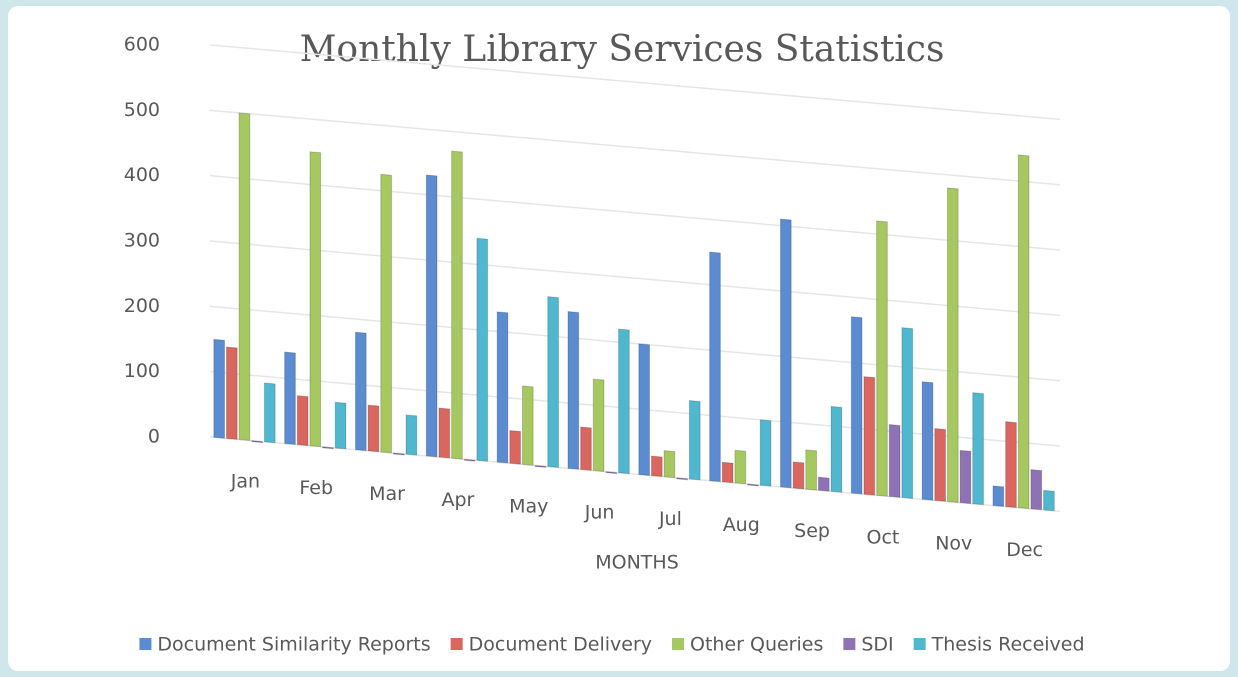 The width and height of the screenshot is (1238, 677). What do you see at coordinates (756, 645) in the screenshot?
I see `legend-label: Other Queries` at bounding box center [756, 645].